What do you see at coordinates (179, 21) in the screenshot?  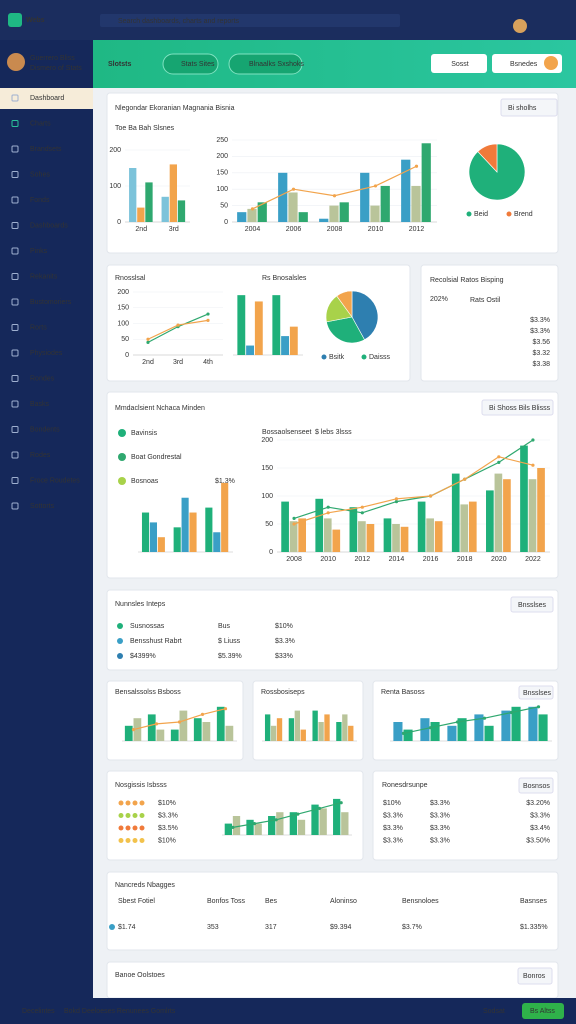 I see `search: Search dashboards, charts and reports` at bounding box center [179, 21].